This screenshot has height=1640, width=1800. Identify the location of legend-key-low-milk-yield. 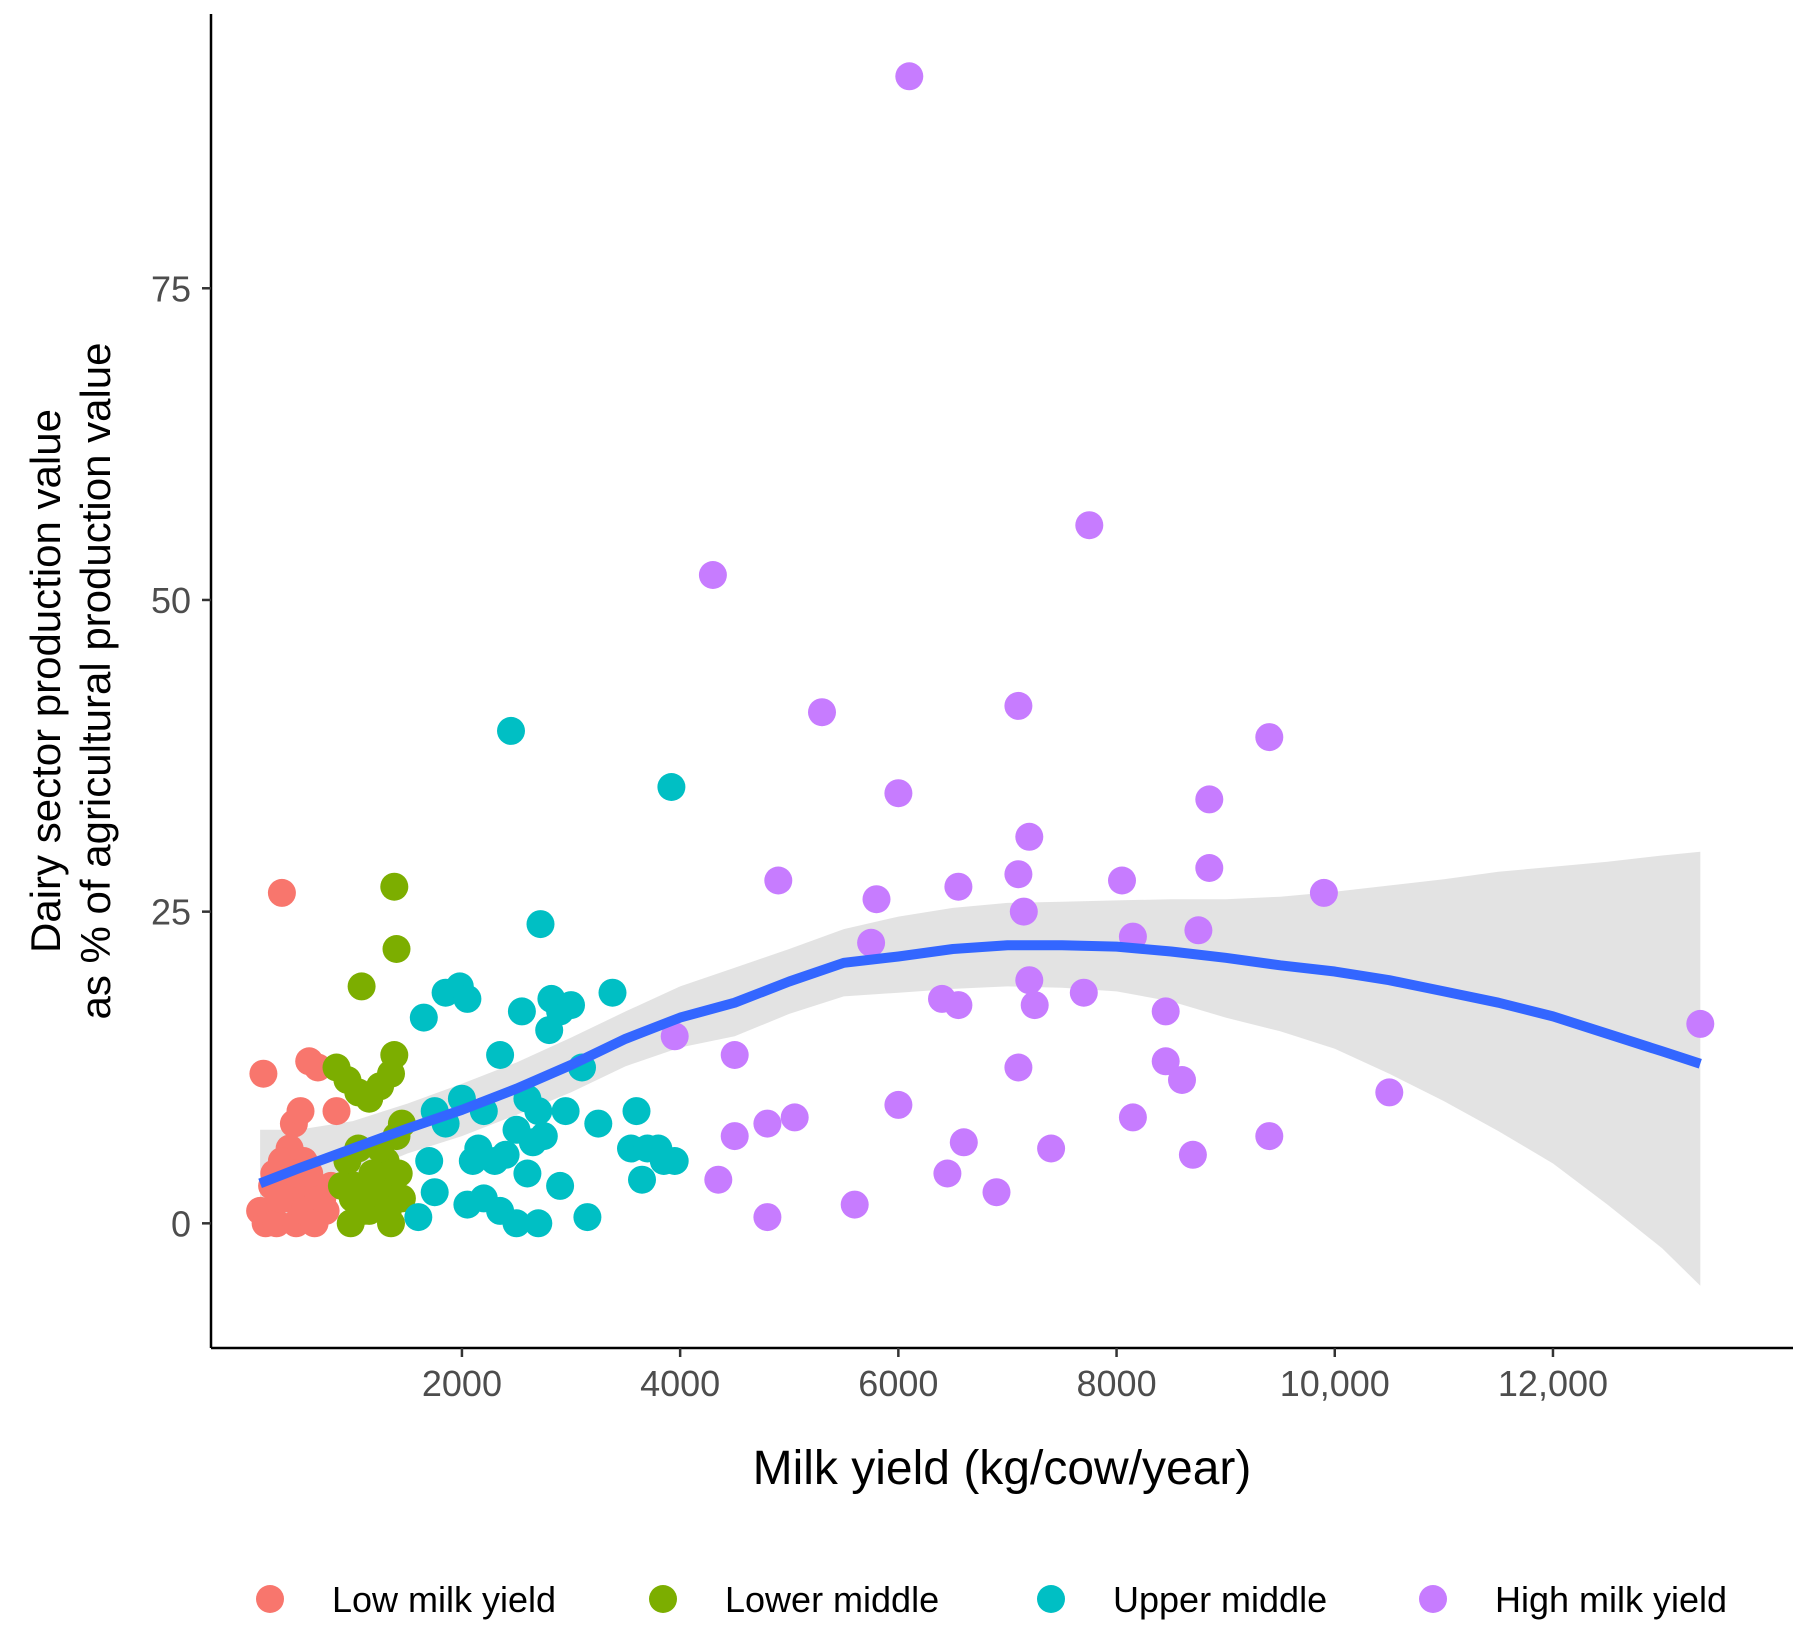
(270, 1599).